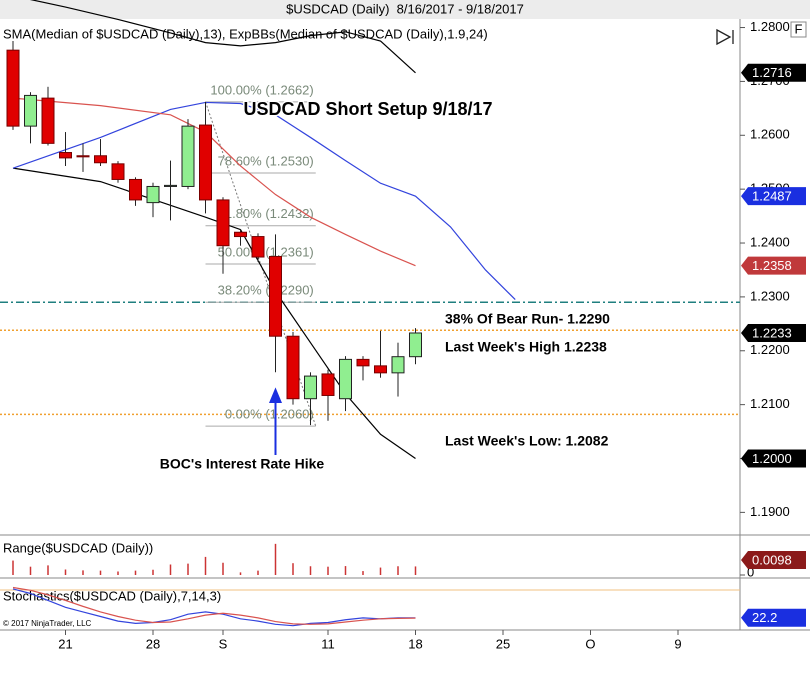 The width and height of the screenshot is (810, 690). I want to click on annotation: BOC's Interest Rate Hike, so click(242, 464).